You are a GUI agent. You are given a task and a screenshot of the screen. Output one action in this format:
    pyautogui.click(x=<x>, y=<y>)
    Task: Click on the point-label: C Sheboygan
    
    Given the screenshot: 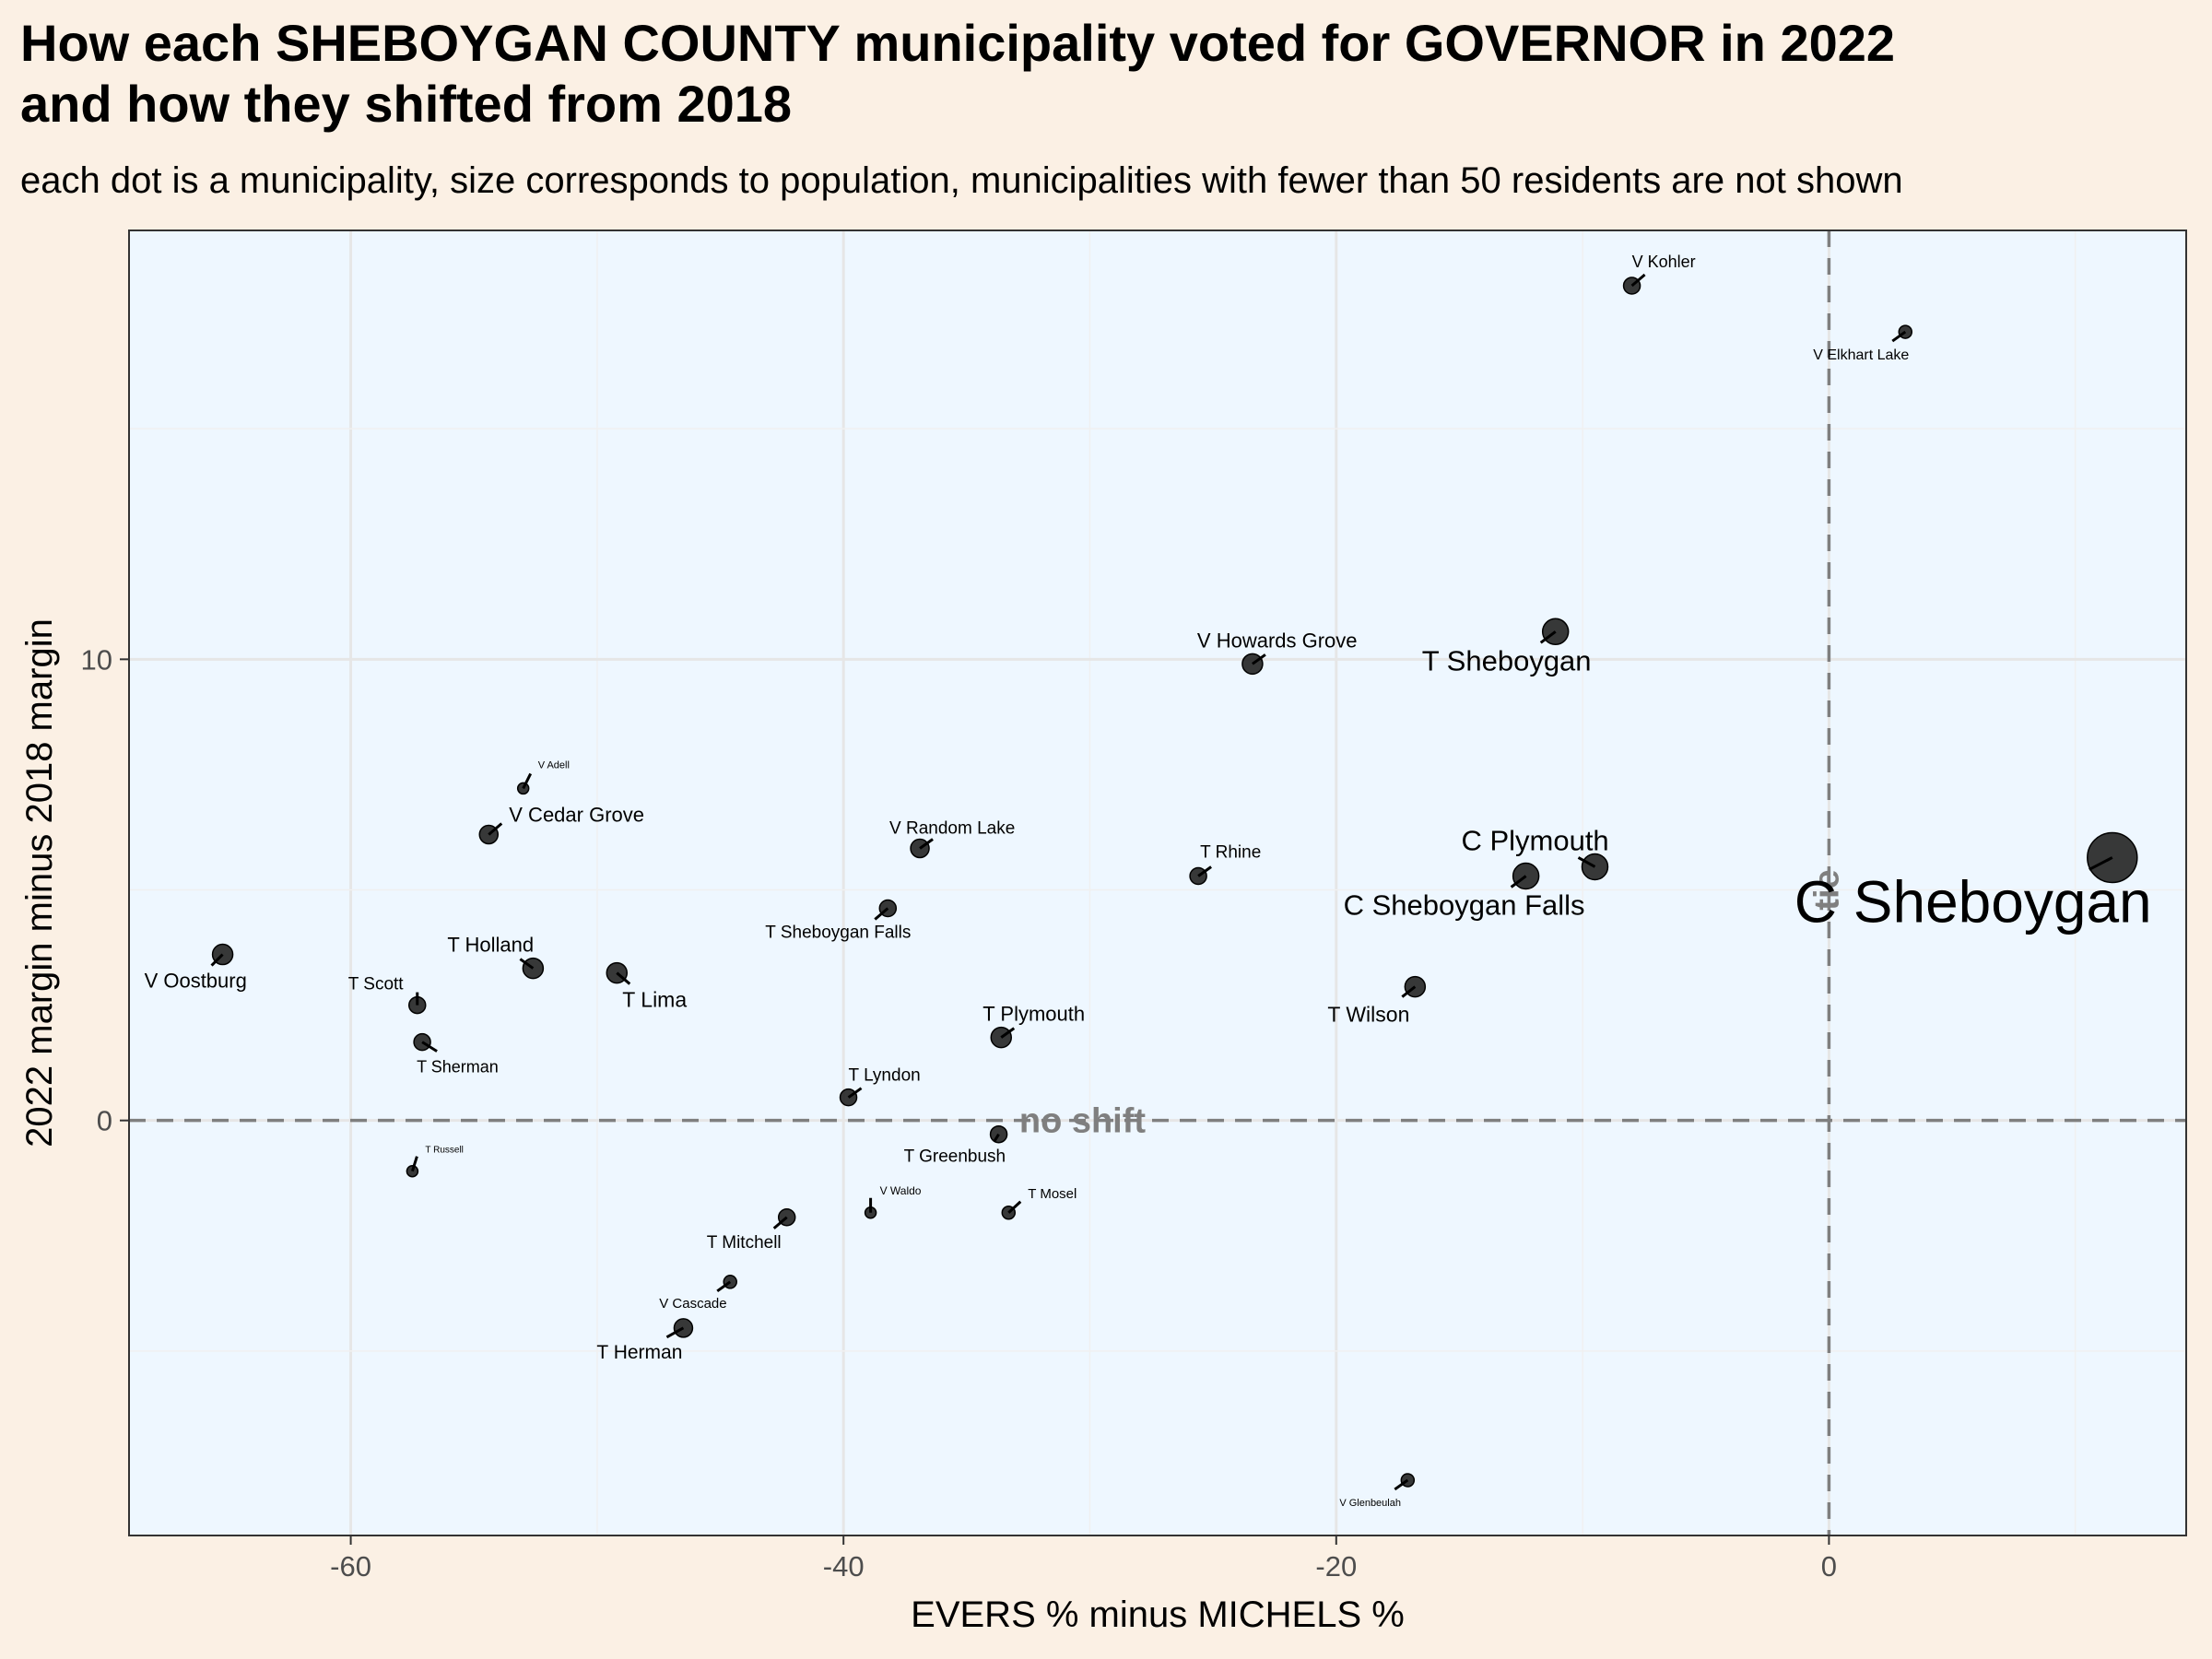 What is the action you would take?
    pyautogui.click(x=1973, y=901)
    